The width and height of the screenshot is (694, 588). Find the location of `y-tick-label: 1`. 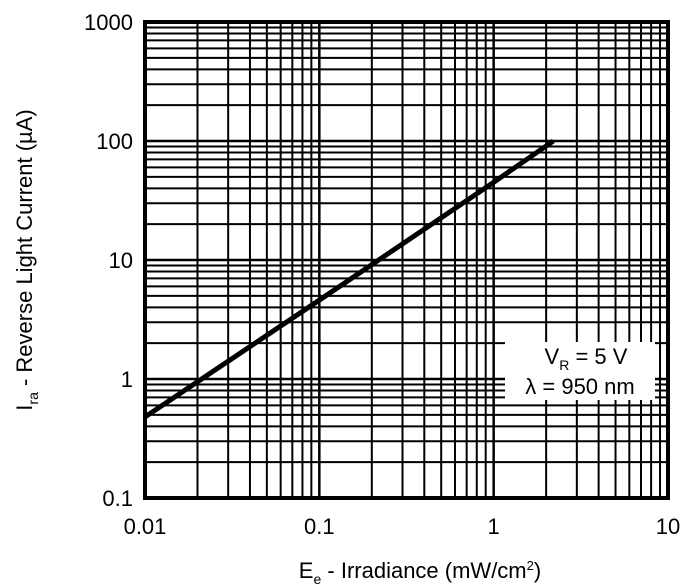

y-tick-label: 1 is located at coordinates (127, 379).